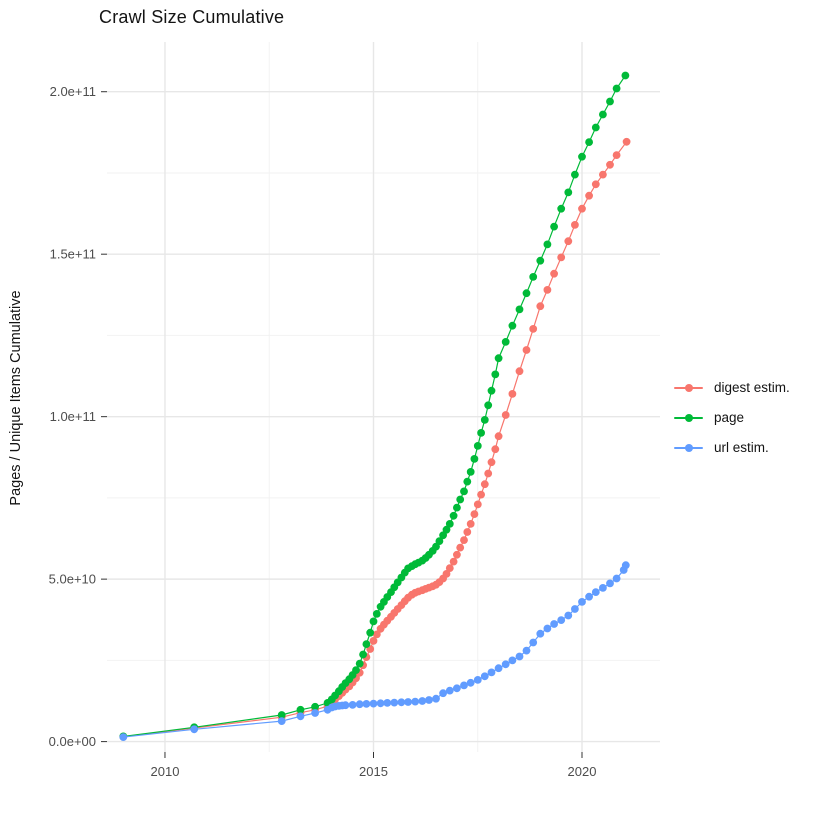 This screenshot has width=826, height=827. What do you see at coordinates (731, 447) in the screenshot?
I see `legend-item-url-estim: url estim.` at bounding box center [731, 447].